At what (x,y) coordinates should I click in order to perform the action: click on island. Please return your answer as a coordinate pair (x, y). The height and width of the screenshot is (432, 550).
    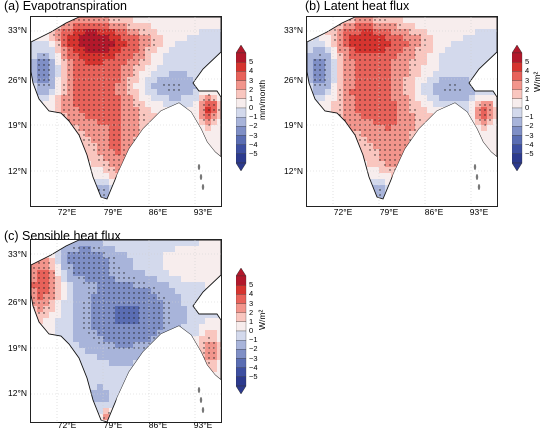
    Looking at the image, I should click on (201, 177).